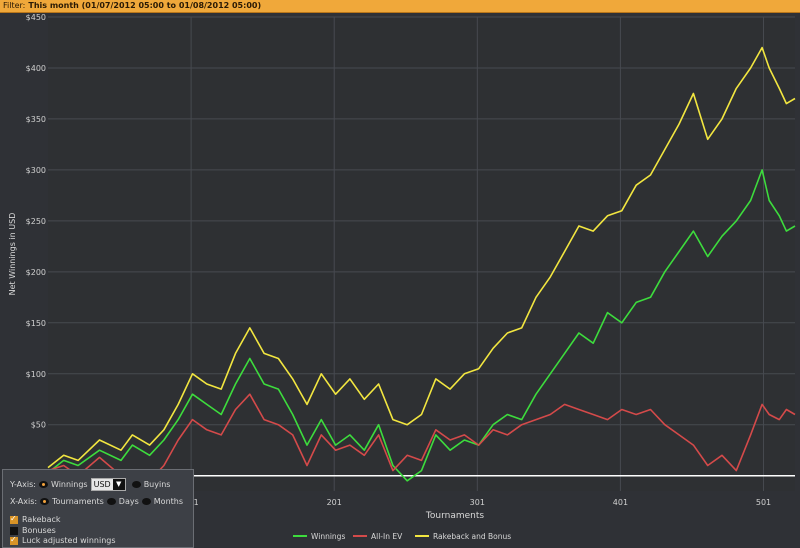 The image size is (800, 548). Describe the element at coordinates (14, 5) in the screenshot. I see `filter-label: Filter:` at that location.